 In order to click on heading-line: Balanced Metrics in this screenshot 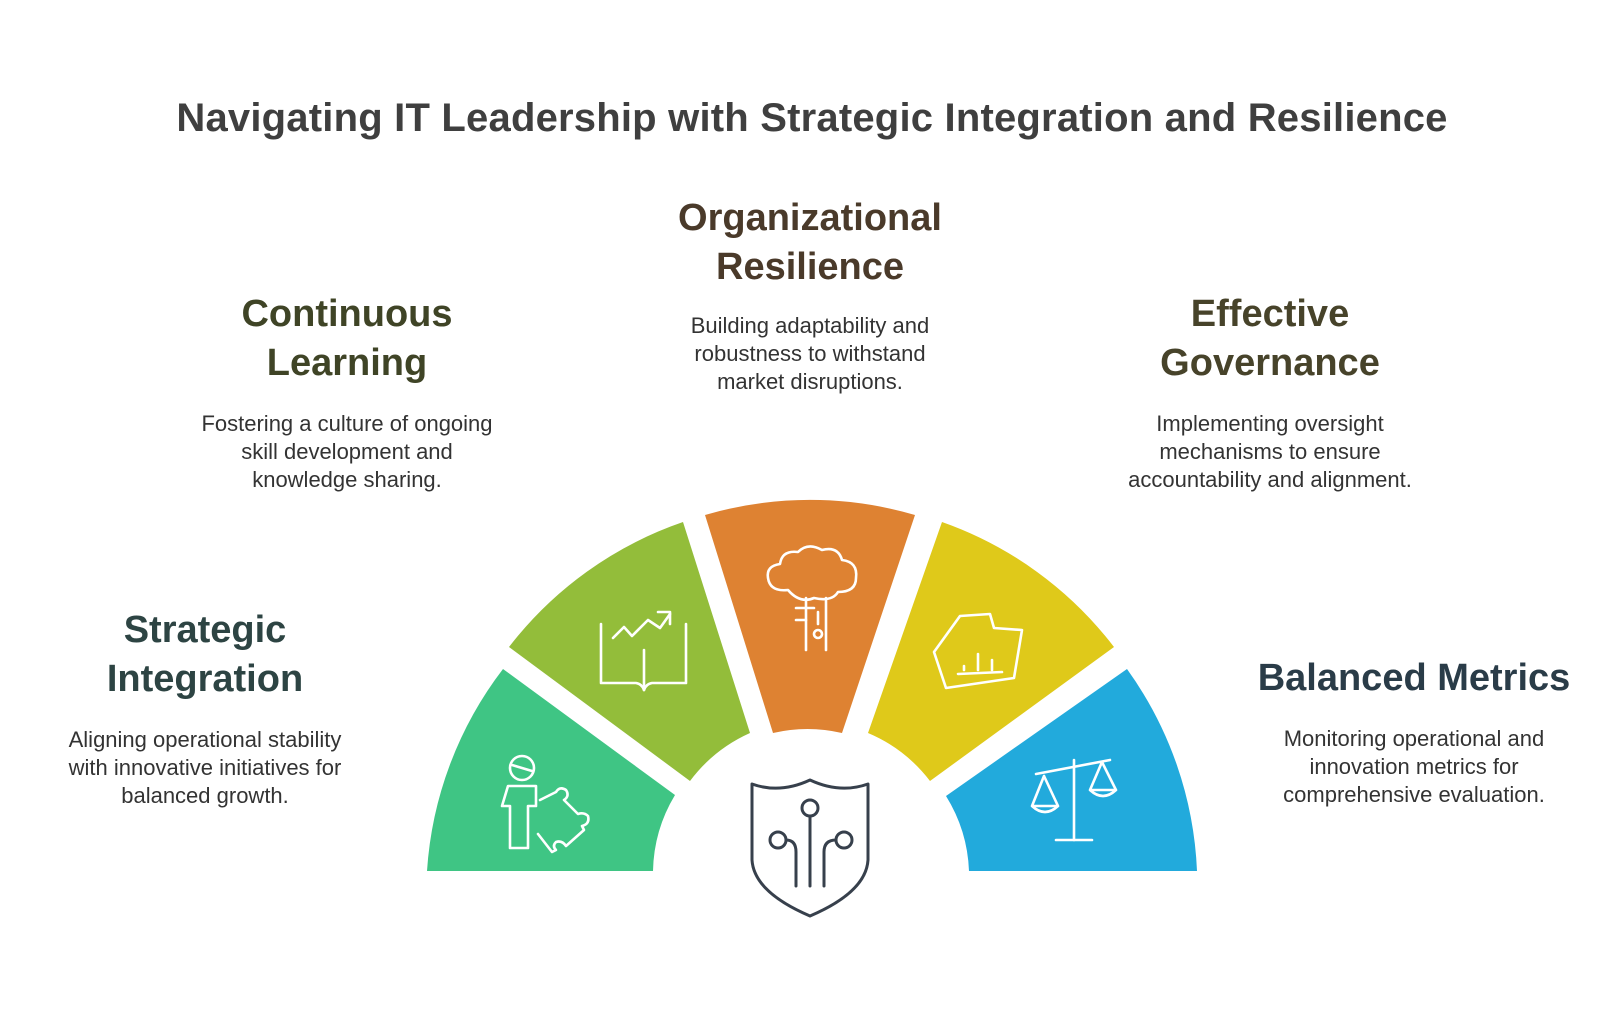, I will do `click(1414, 678)`.